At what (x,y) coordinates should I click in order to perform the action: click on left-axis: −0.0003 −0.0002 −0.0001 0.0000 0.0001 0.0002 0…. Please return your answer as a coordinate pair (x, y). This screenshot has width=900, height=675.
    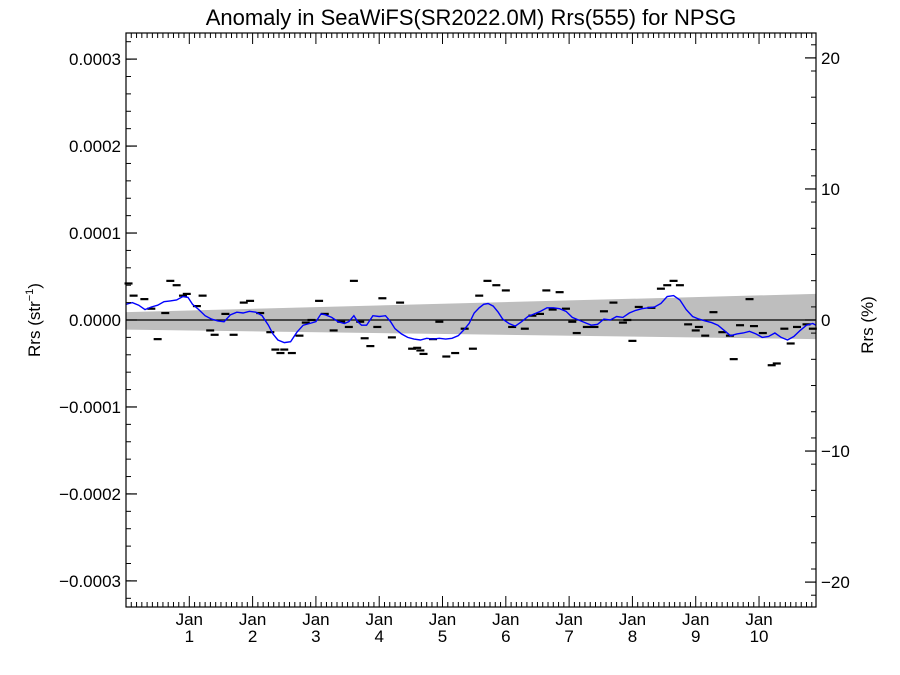
    Looking at the image, I should click on (98, 320).